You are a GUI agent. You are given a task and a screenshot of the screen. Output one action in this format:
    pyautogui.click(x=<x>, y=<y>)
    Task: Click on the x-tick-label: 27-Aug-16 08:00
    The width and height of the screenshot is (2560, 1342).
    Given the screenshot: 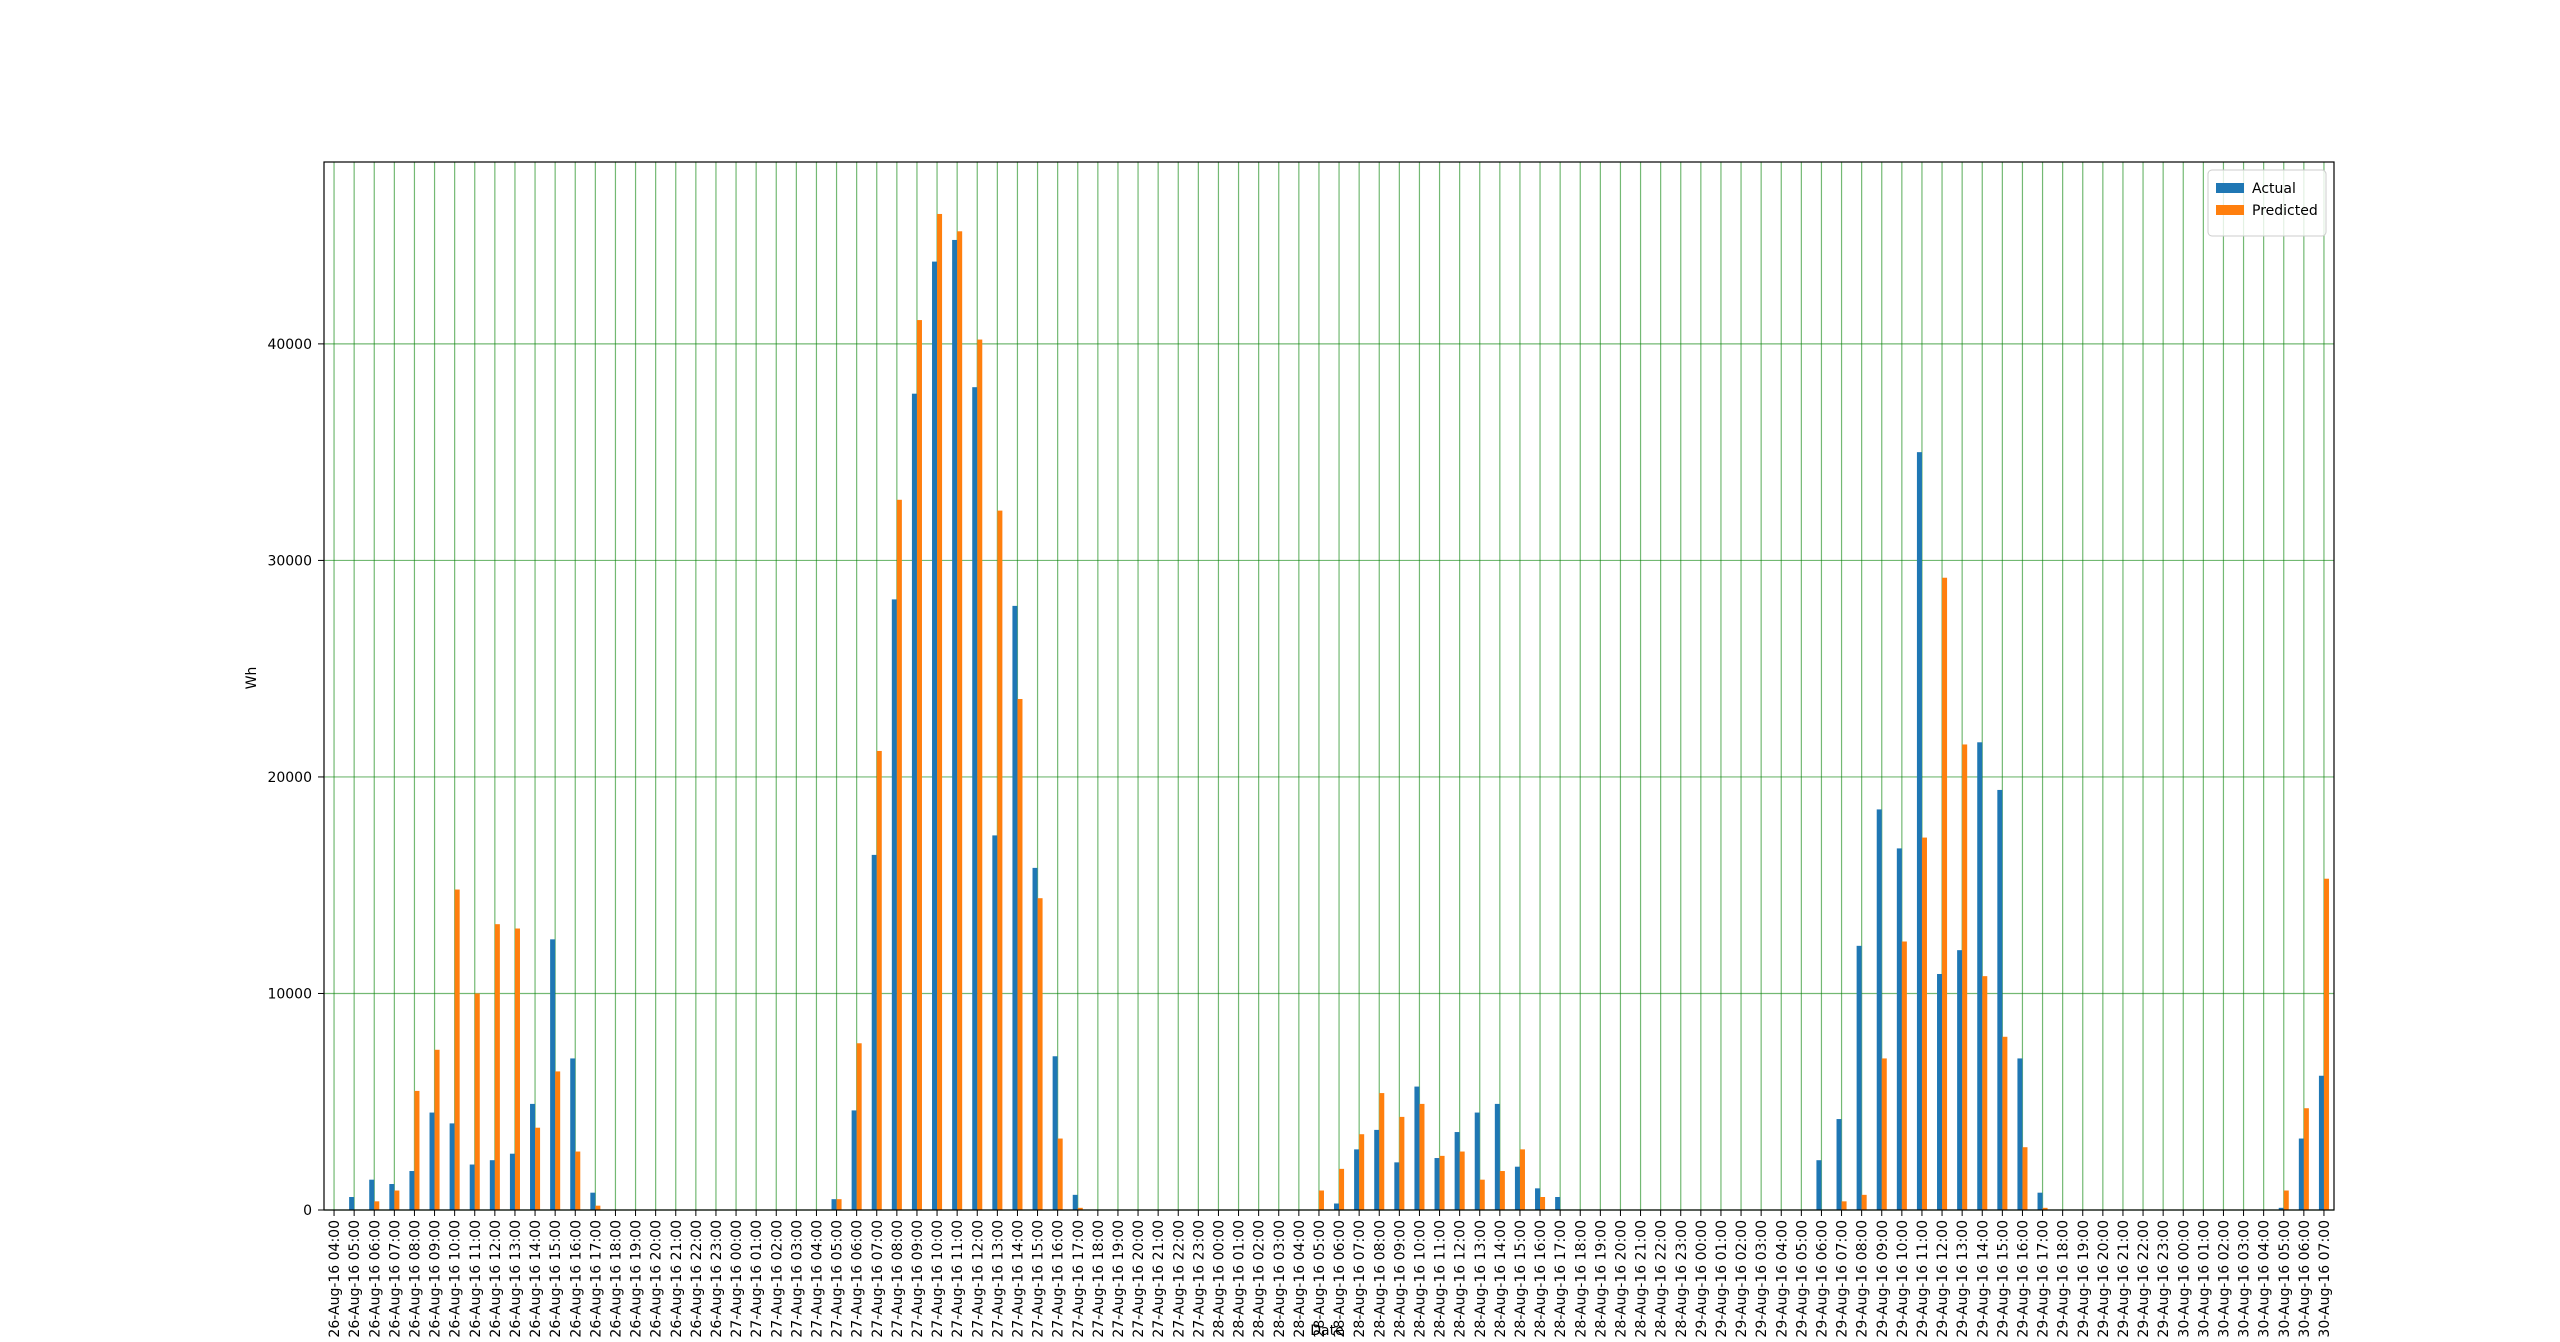 What is the action you would take?
    pyautogui.click(x=898, y=1279)
    